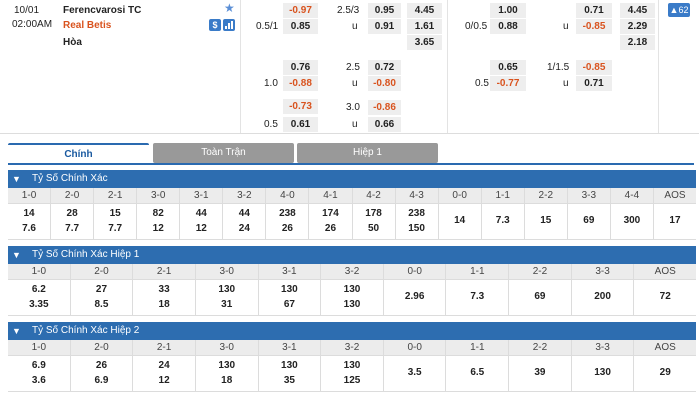 The width and height of the screenshot is (699, 402). Describe the element at coordinates (116, 221) in the screenshot. I see `score-odds-cell: 15 7.7` at that location.